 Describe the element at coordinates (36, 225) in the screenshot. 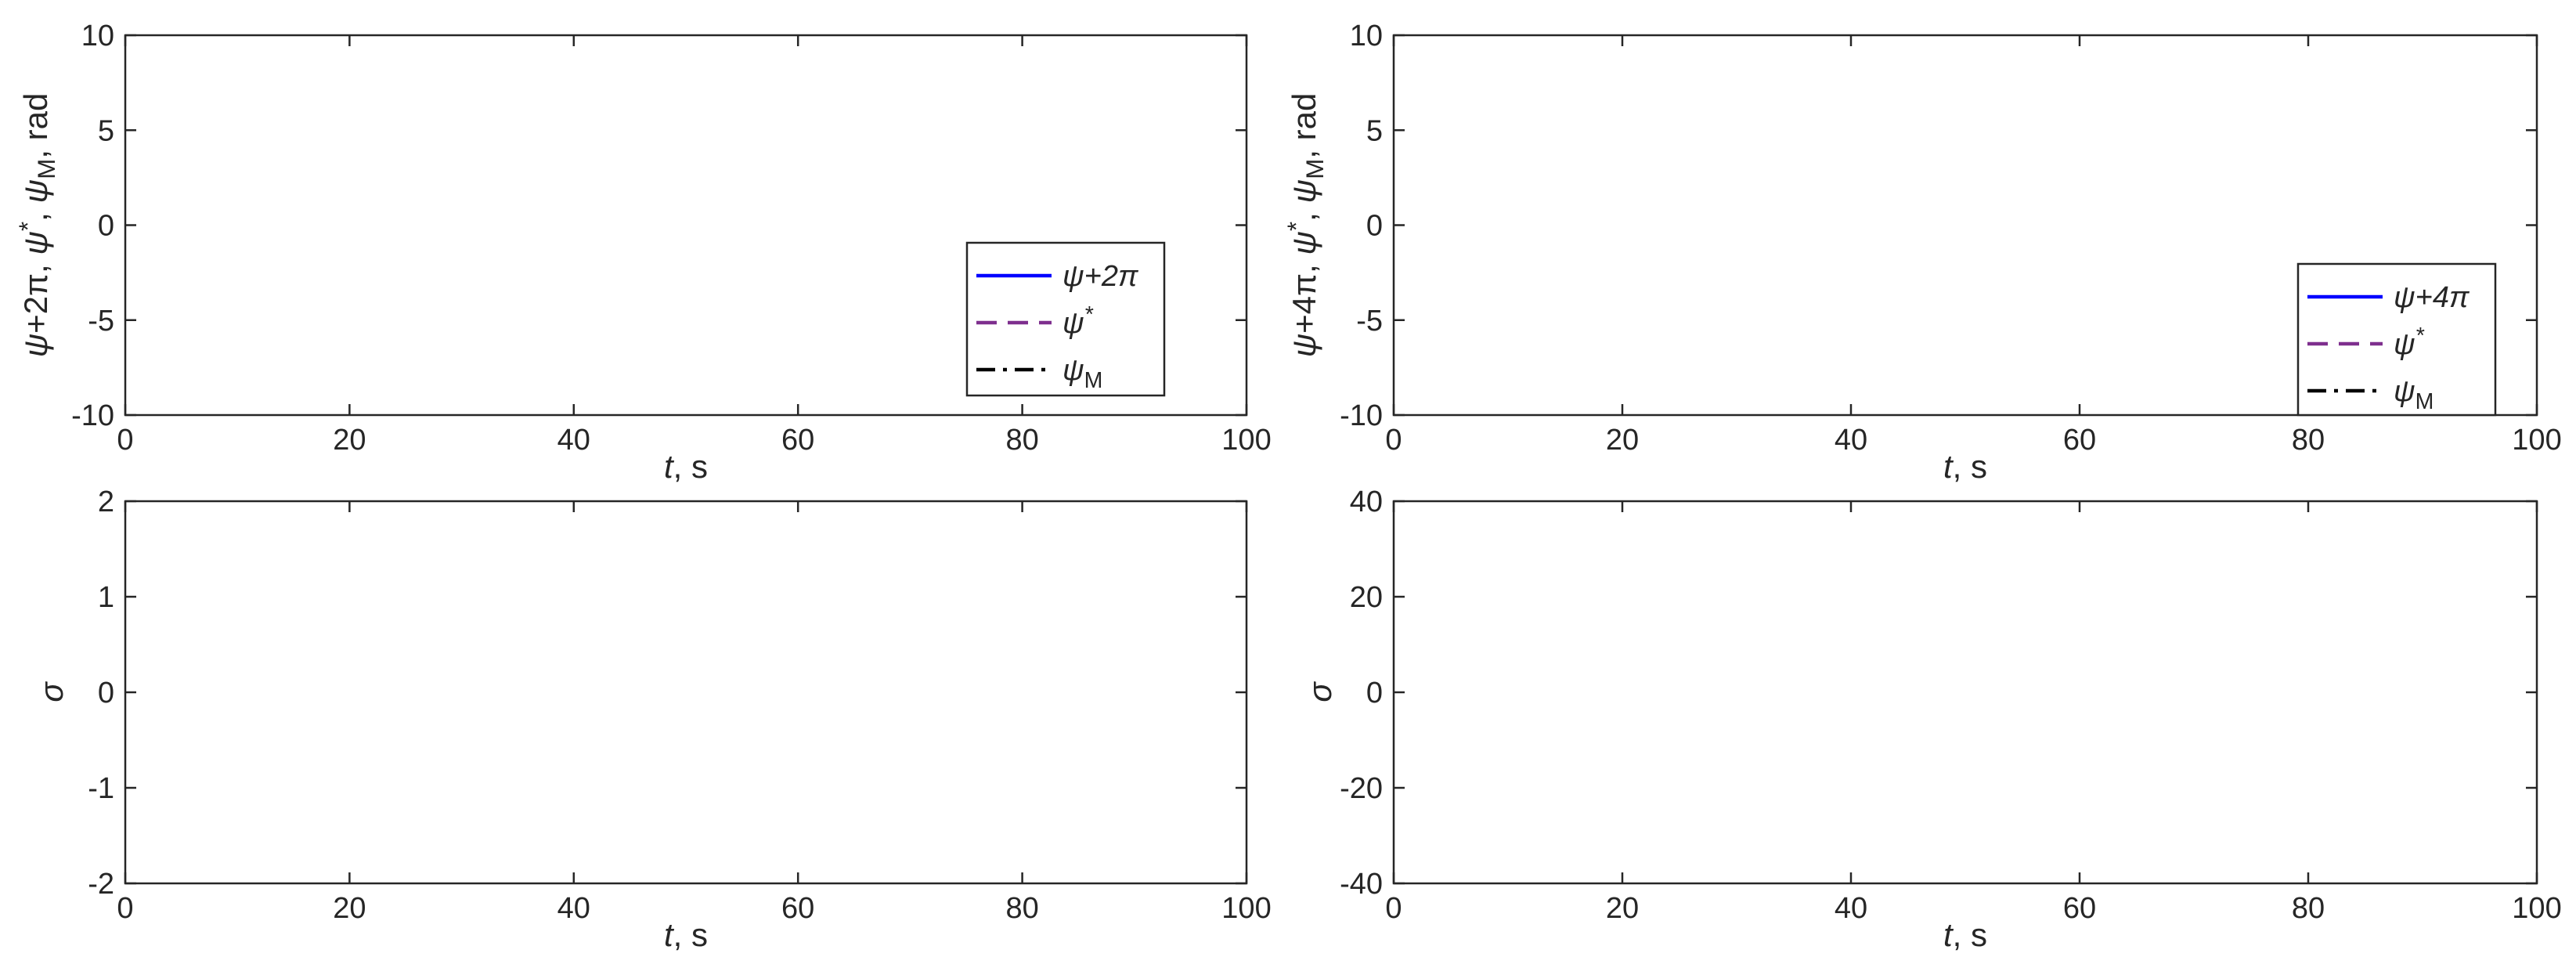

I see `y-axis-label: ψ+2π, ψ*, ψM, rad` at that location.